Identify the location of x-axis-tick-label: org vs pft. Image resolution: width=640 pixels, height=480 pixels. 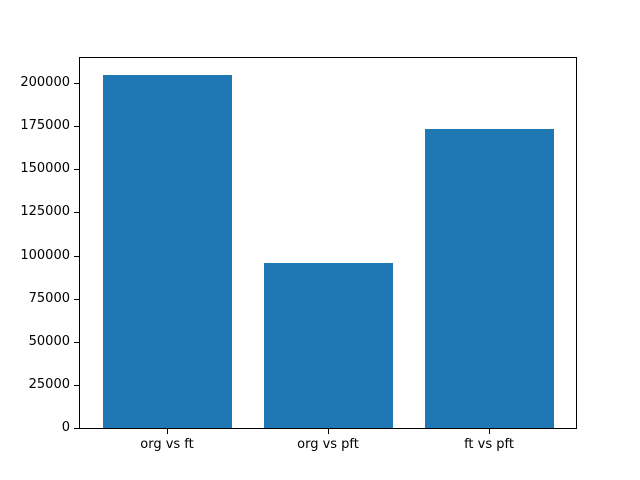
(328, 444).